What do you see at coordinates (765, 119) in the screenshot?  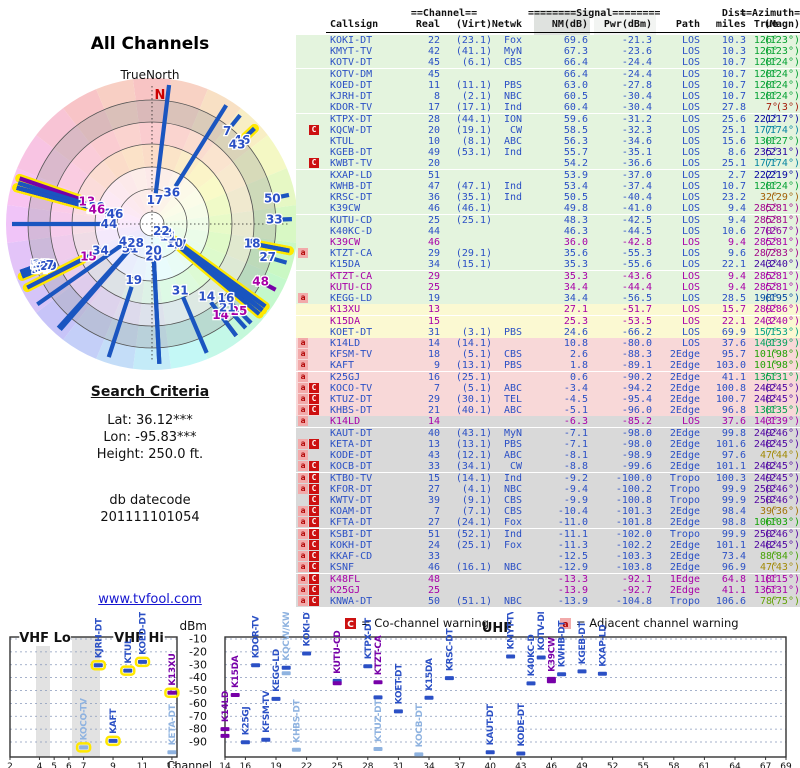 I see `cell-aztrue: 221°` at bounding box center [765, 119].